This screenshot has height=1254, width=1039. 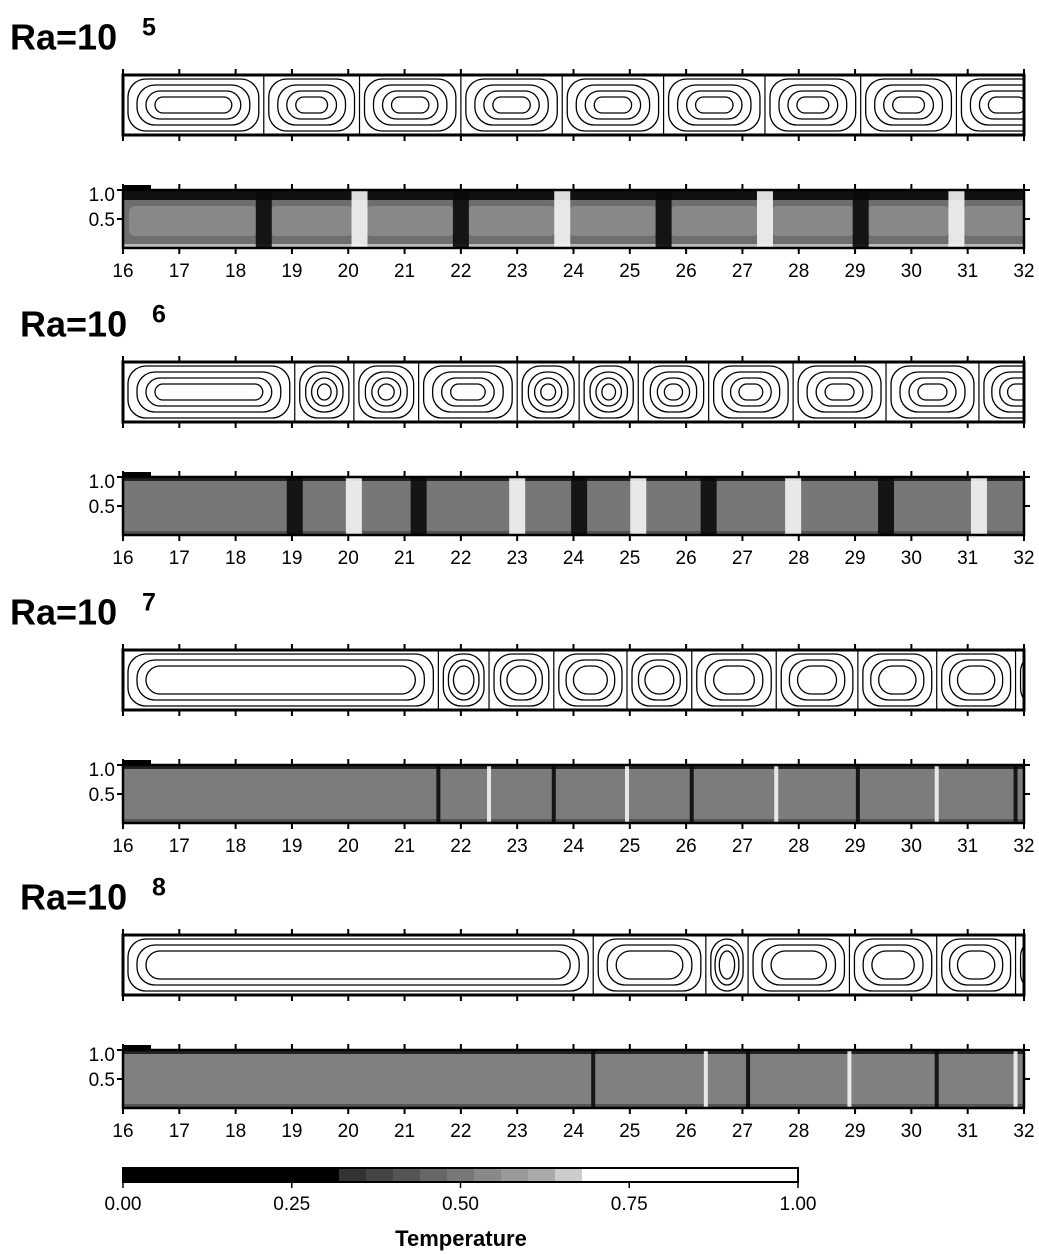 I want to click on colorbar-tick-label: 0.50, so click(x=460, y=1204).